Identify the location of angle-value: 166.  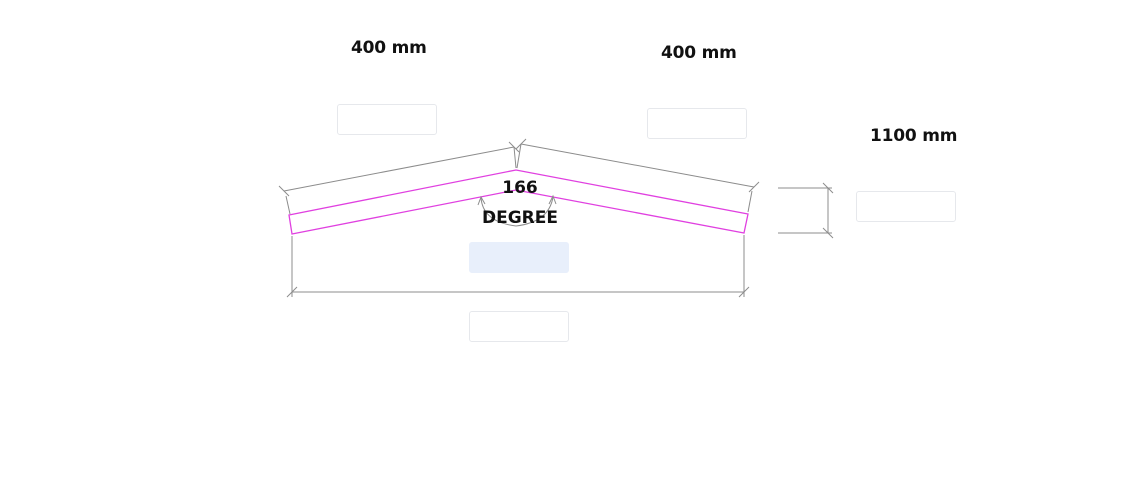
(520, 188).